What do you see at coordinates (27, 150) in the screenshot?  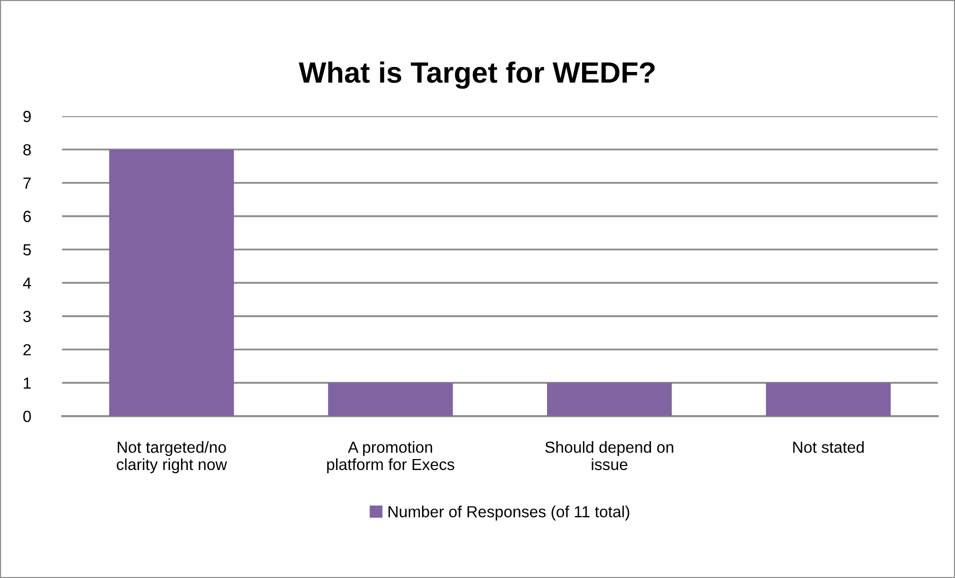 I see `y-tick-label: 8` at bounding box center [27, 150].